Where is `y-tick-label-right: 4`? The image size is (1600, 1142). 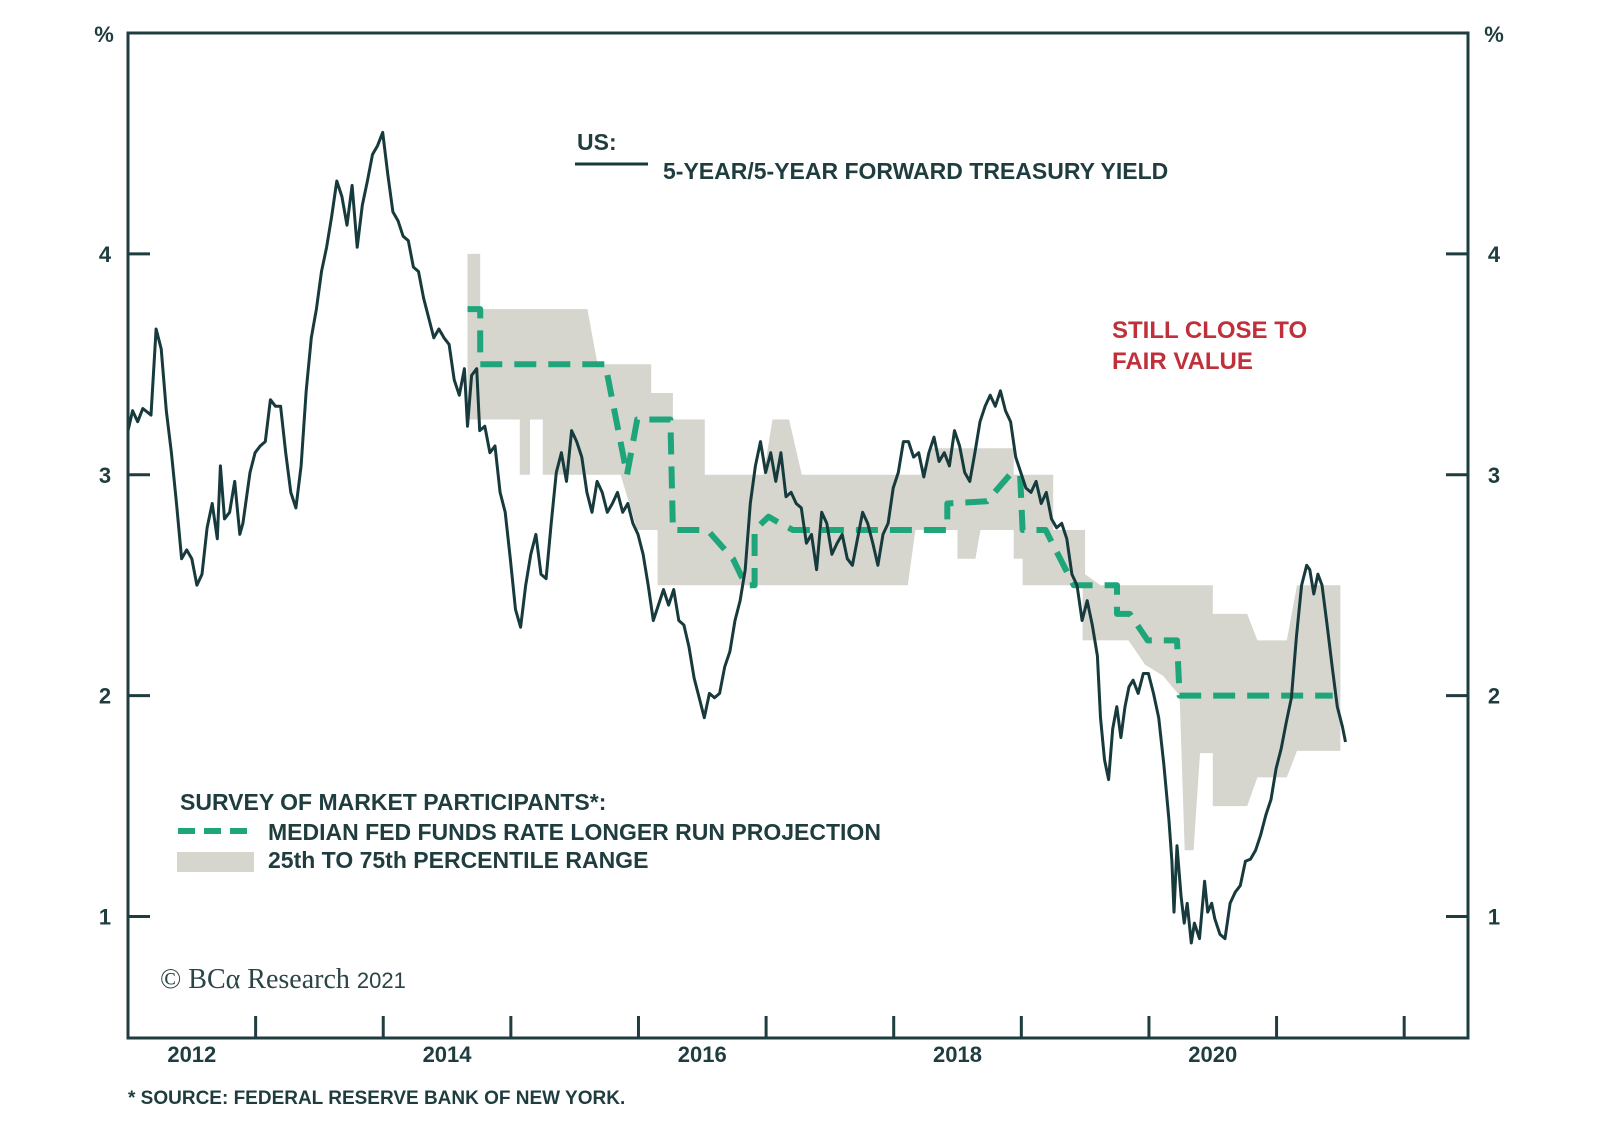
y-tick-label-right: 4 is located at coordinates (1494, 254).